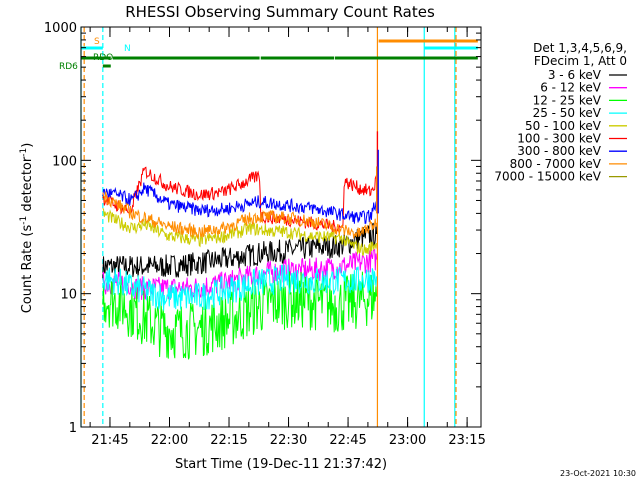  I want to click on y-tick-label: 1, so click(73, 428).